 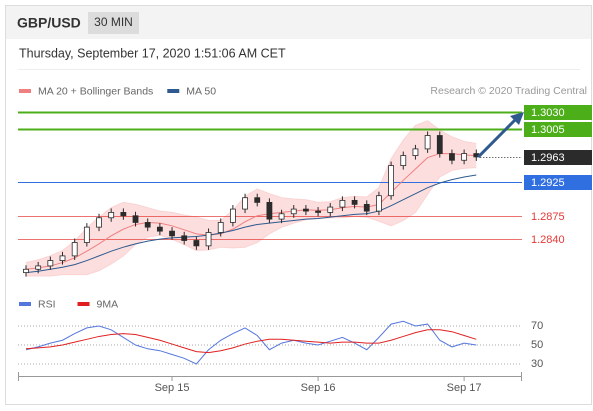 What do you see at coordinates (95, 91) in the screenshot?
I see `legend-label: MA 20 + Bollinger Bands` at bounding box center [95, 91].